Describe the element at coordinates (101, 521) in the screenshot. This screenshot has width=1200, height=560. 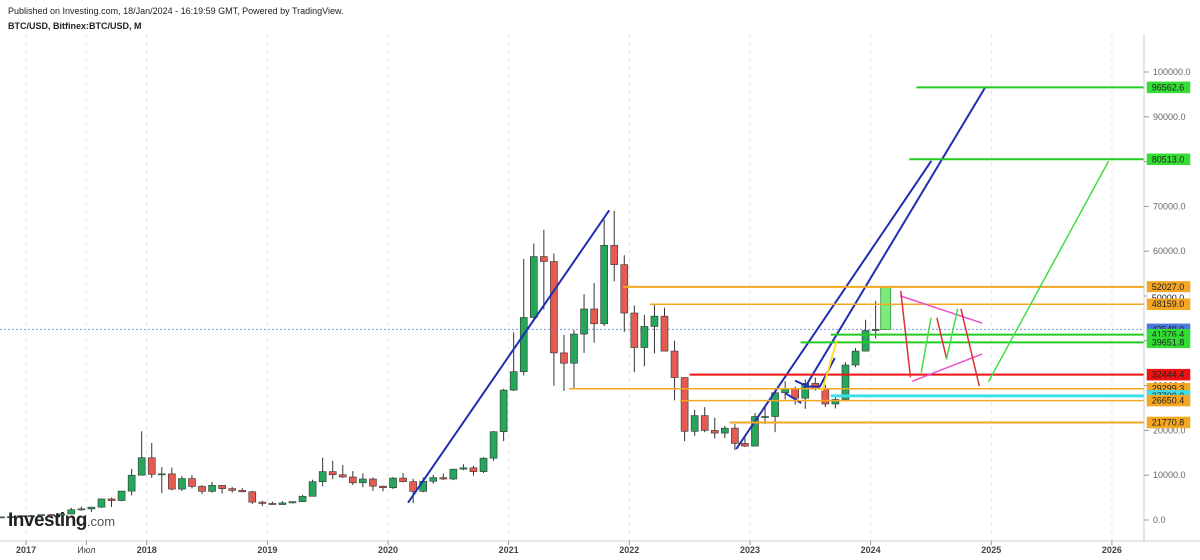
I see `logo-domain: .com` at that location.